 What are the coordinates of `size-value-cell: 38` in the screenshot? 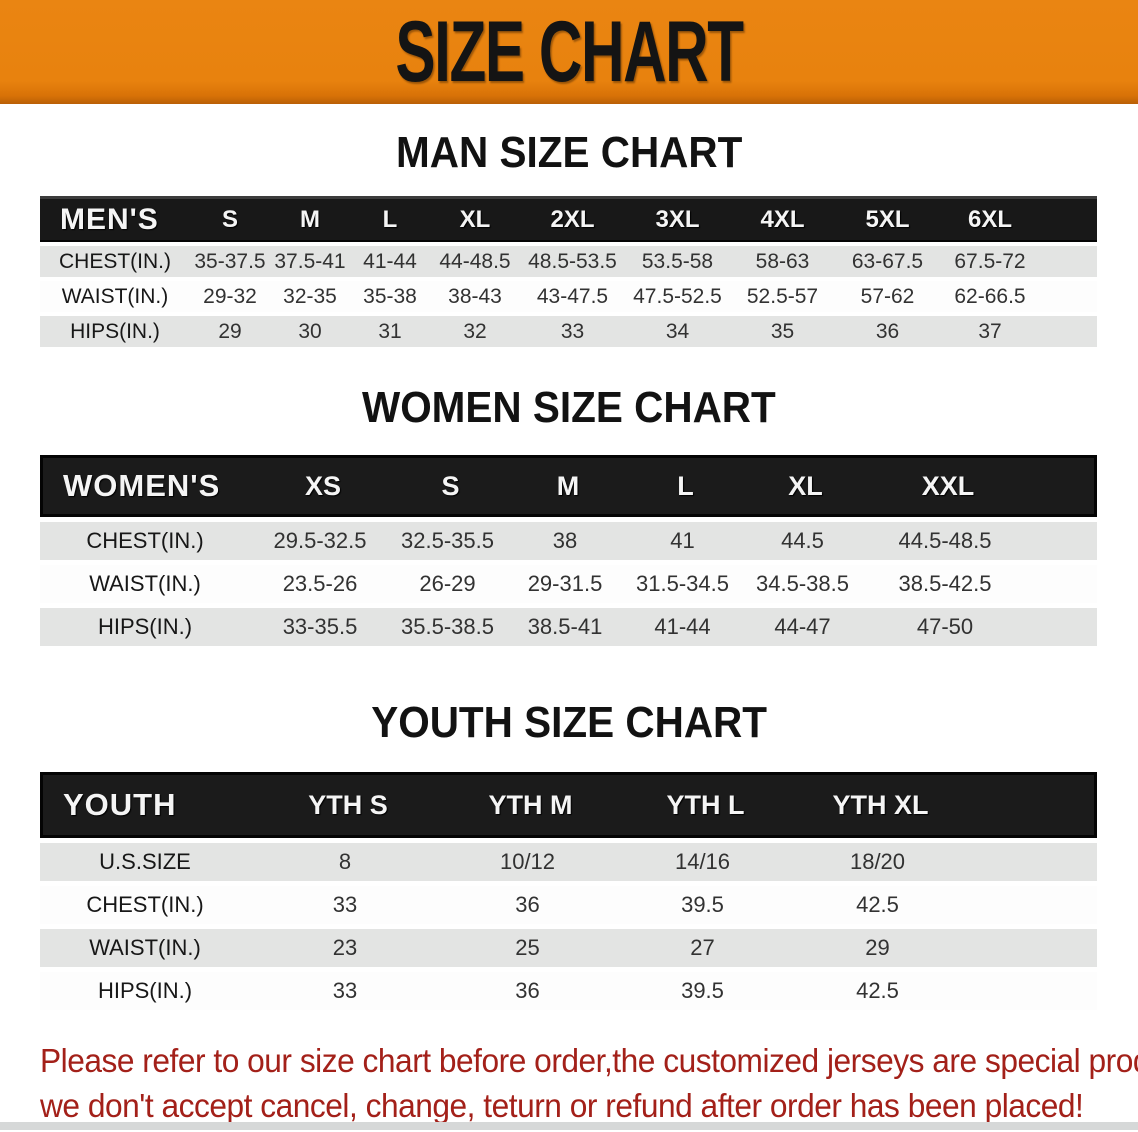 It's located at (565, 540).